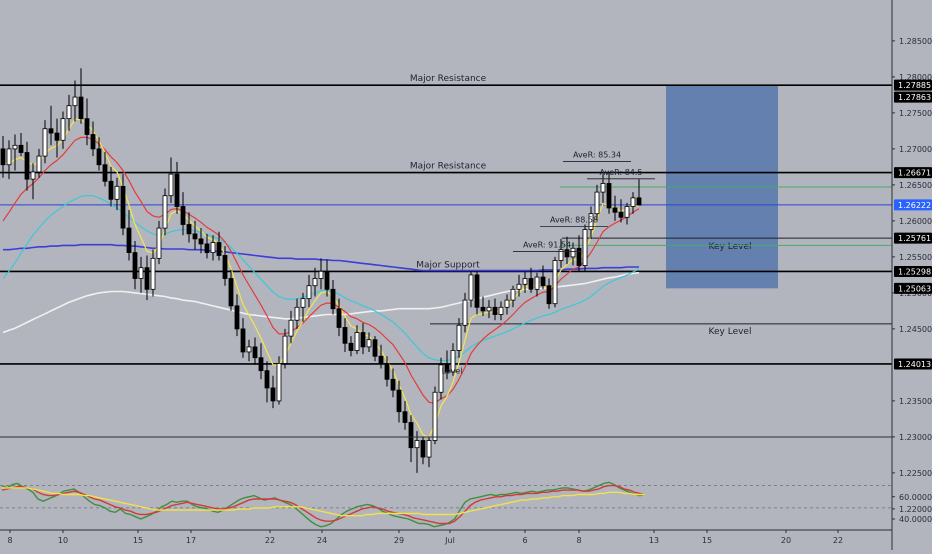 This screenshot has height=554, width=932. I want to click on price-badge-label: 1.26671, so click(914, 173).